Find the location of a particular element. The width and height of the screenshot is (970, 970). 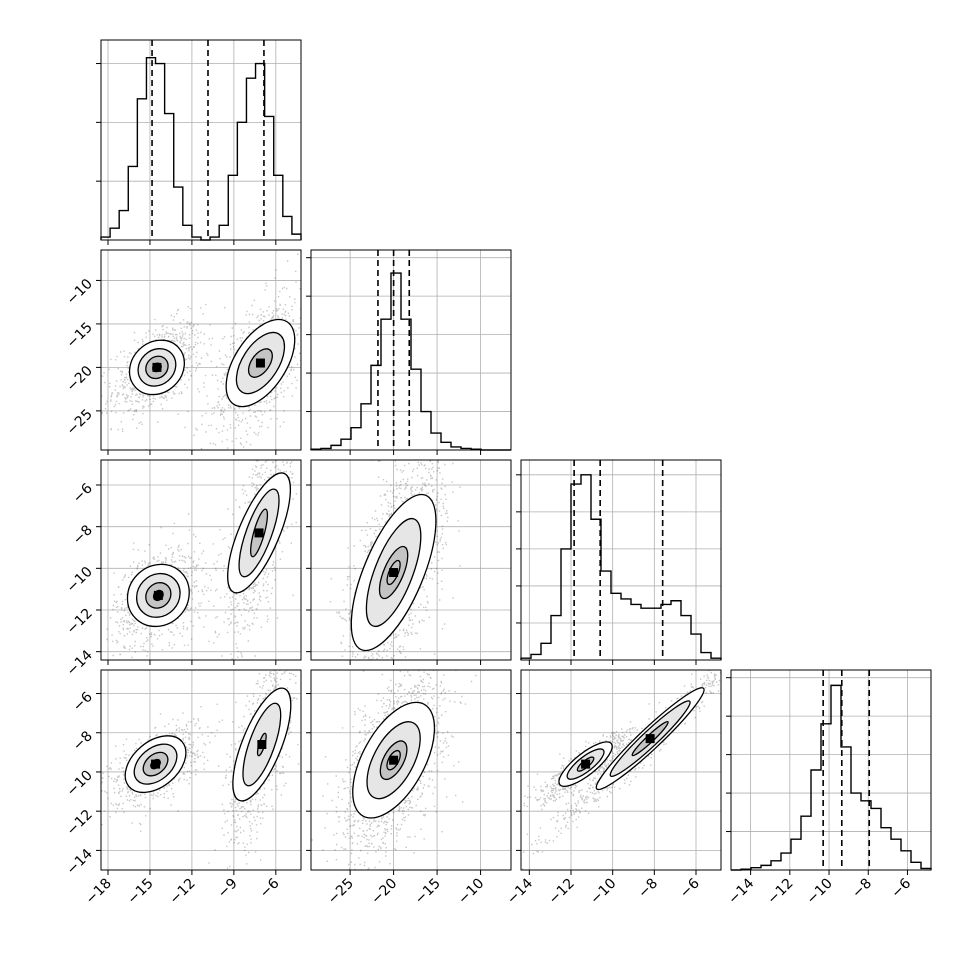

x-tick-label: −25 is located at coordinates (341, 892).